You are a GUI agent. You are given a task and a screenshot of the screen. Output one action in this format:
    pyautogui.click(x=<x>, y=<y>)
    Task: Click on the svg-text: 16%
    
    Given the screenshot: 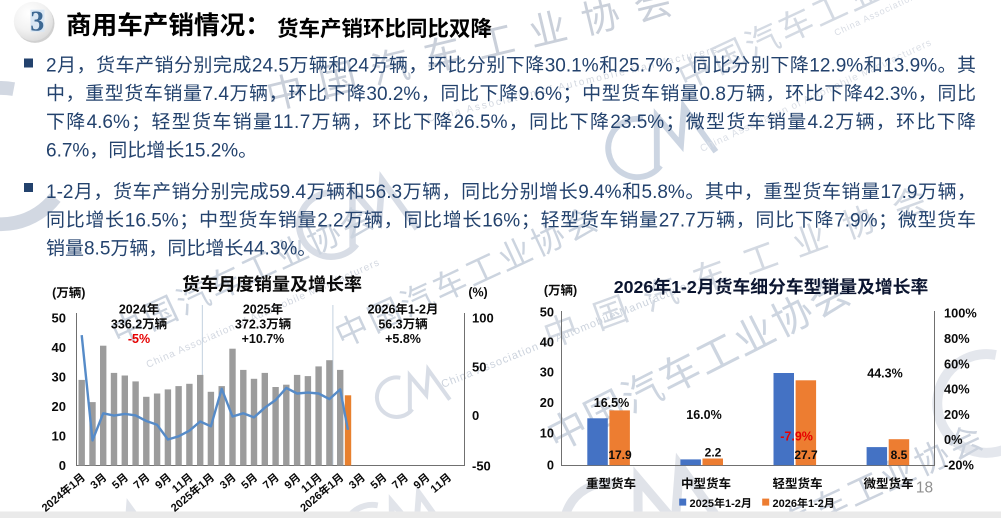 What is the action you would take?
    pyautogui.click(x=501, y=220)
    